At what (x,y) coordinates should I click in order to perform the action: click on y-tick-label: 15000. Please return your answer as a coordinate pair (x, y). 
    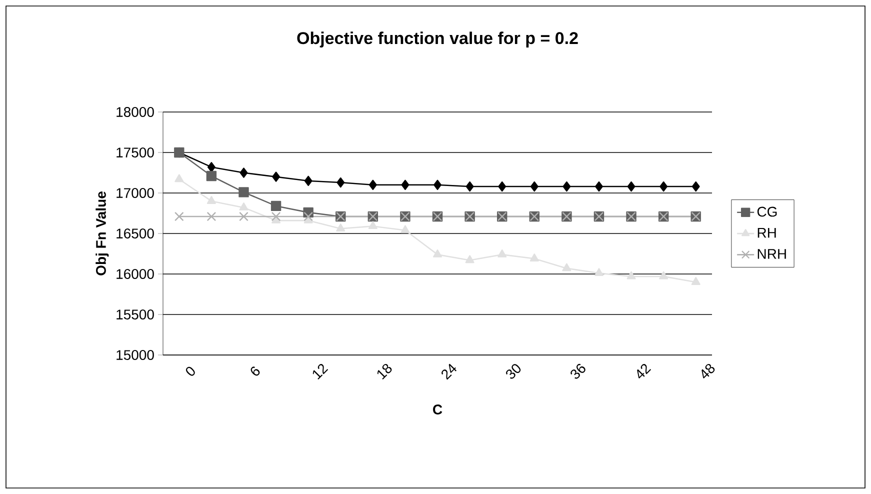
    Looking at the image, I should click on (135, 355).